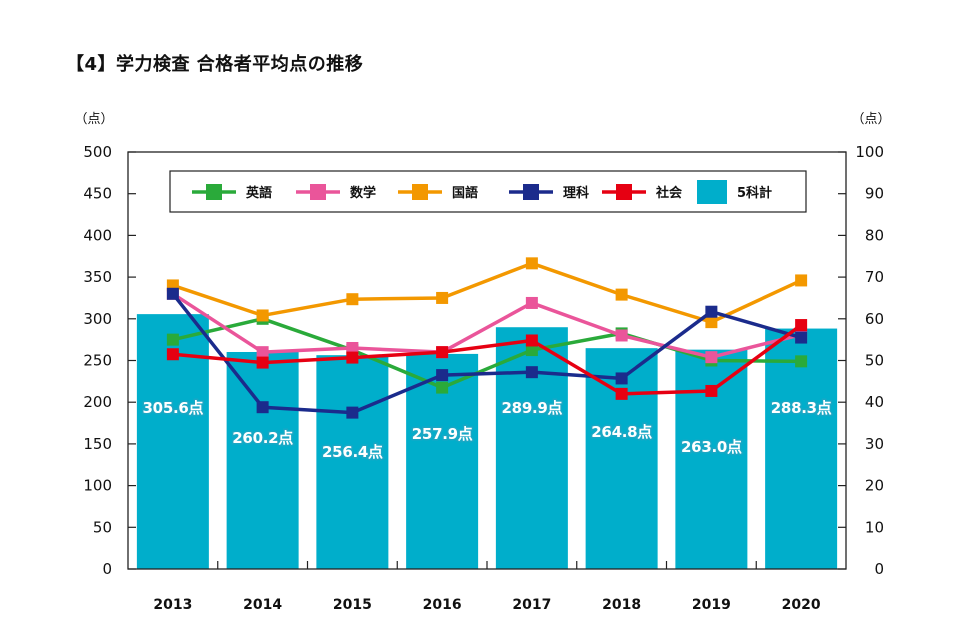 This screenshot has height=641, width=960. Describe the element at coordinates (172, 339) in the screenshot. I see `marker-series-0-2013` at that location.